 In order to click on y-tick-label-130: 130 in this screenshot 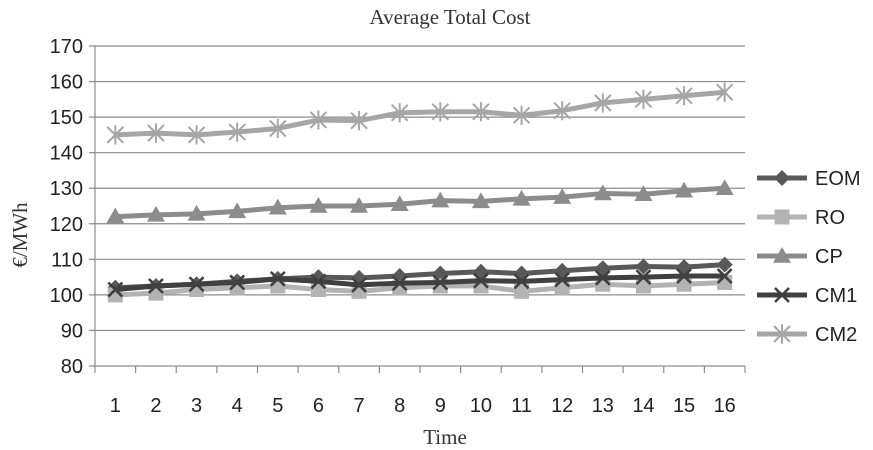, I will do `click(66, 189)`.